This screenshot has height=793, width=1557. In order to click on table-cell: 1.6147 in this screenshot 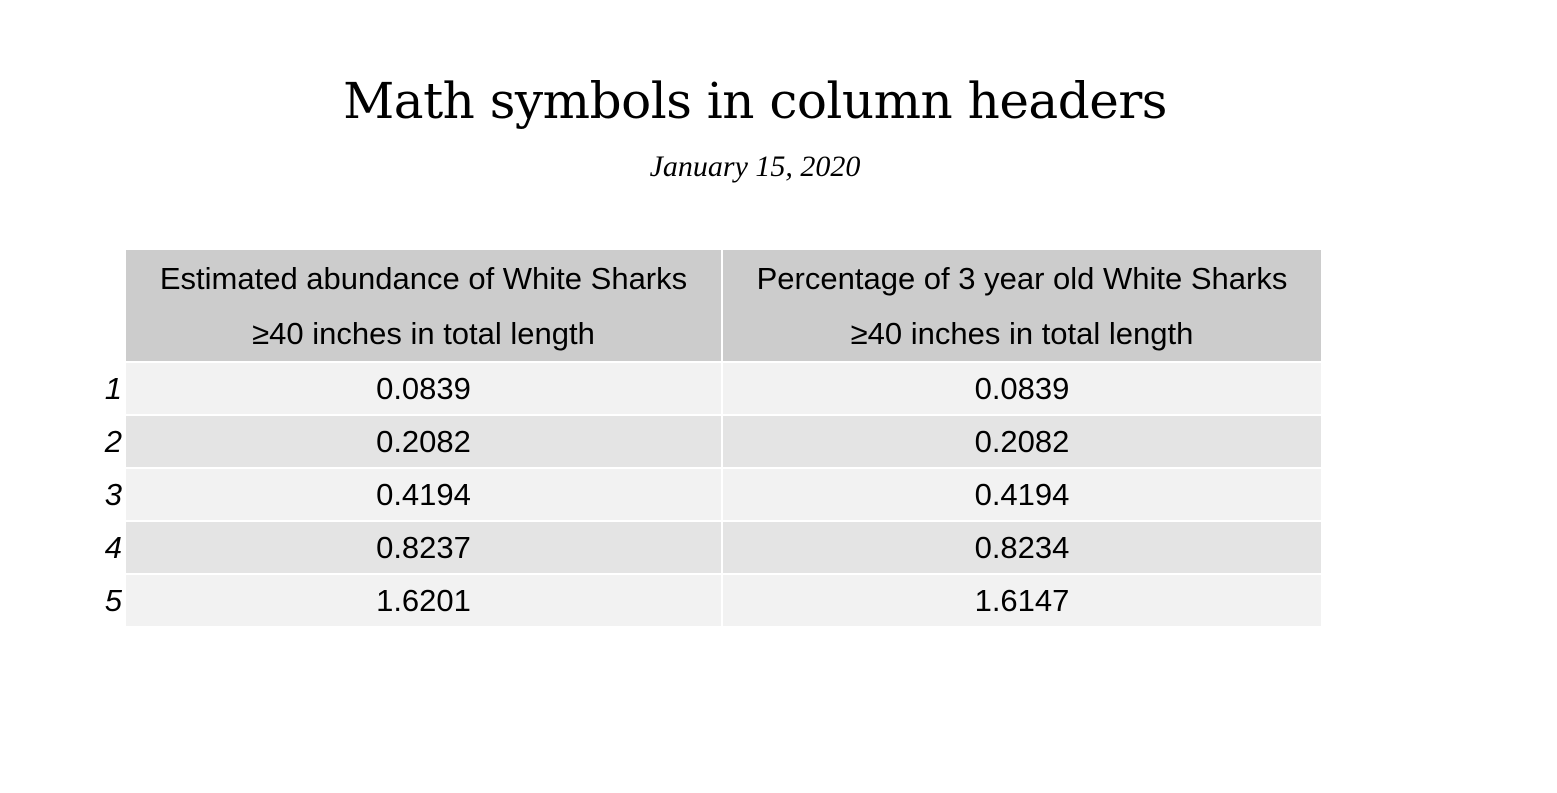, I will do `click(1022, 600)`.